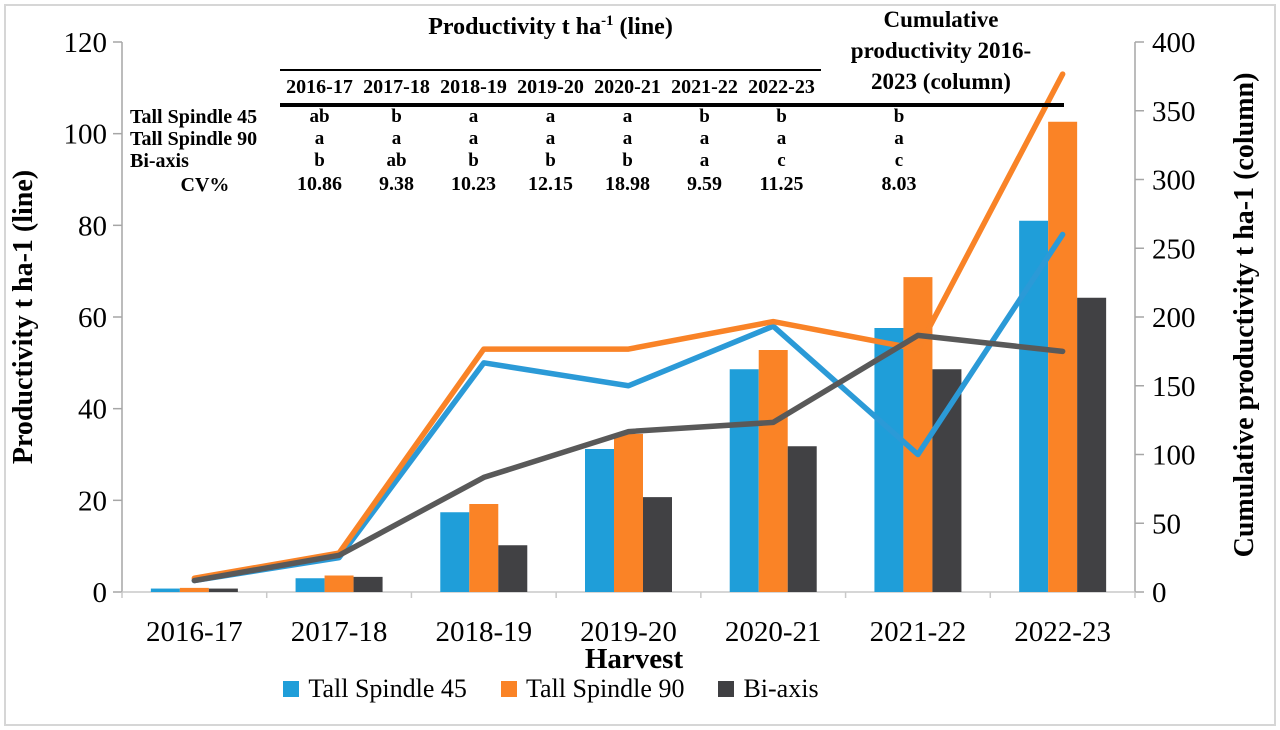  What do you see at coordinates (628, 632) in the screenshot?
I see `x-category-label-2019-20: 2019-20` at bounding box center [628, 632].